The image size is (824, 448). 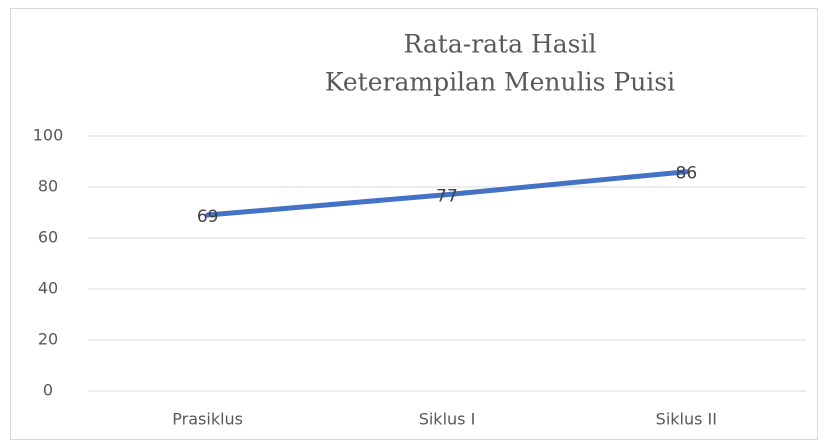 I want to click on y-tick-label: 0, so click(x=48, y=390).